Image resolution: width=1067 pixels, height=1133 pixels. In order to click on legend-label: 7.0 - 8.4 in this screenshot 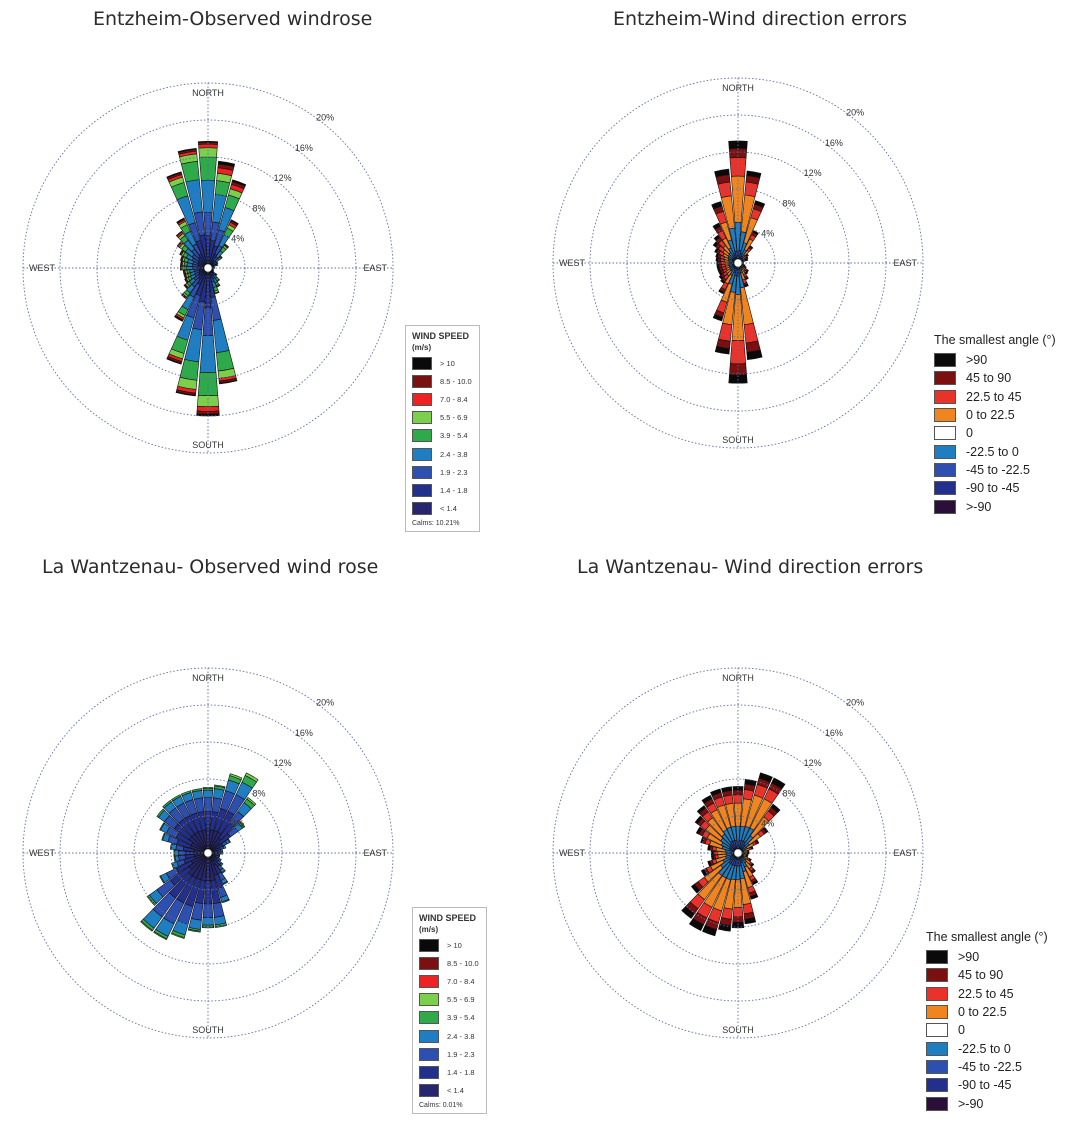, I will do `click(454, 399)`.